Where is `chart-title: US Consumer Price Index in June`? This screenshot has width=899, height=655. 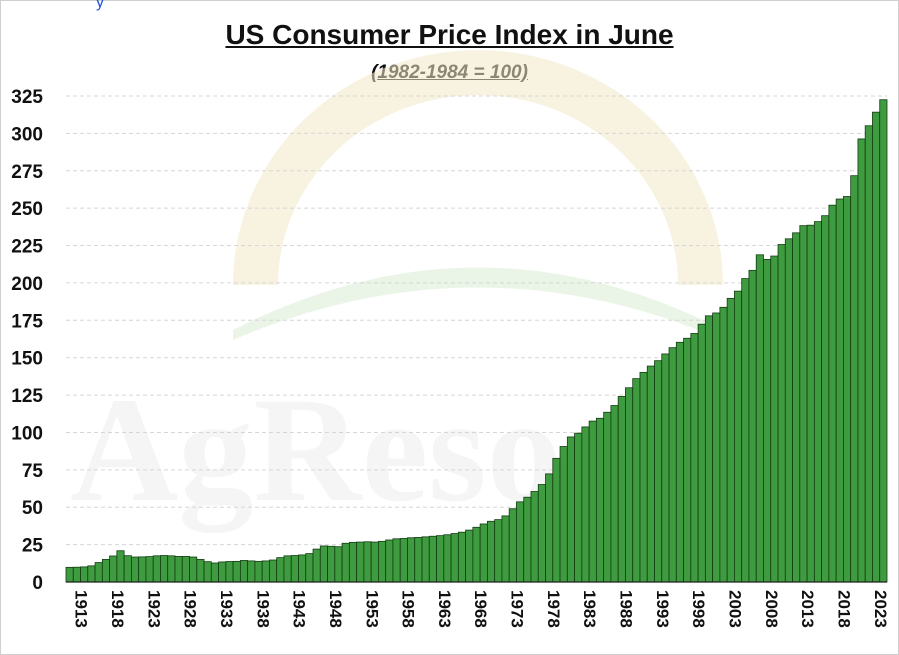
chart-title: US Consumer Price Index in June is located at coordinates (449, 34).